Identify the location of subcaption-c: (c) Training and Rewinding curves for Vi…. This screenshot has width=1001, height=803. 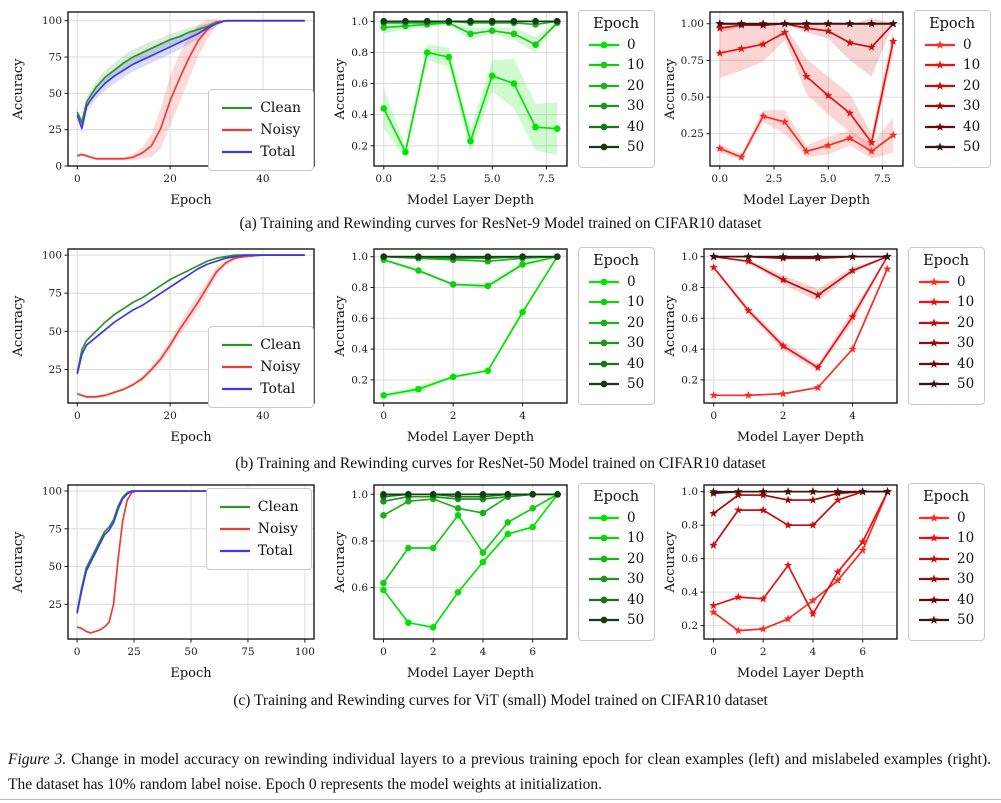
(500, 700).